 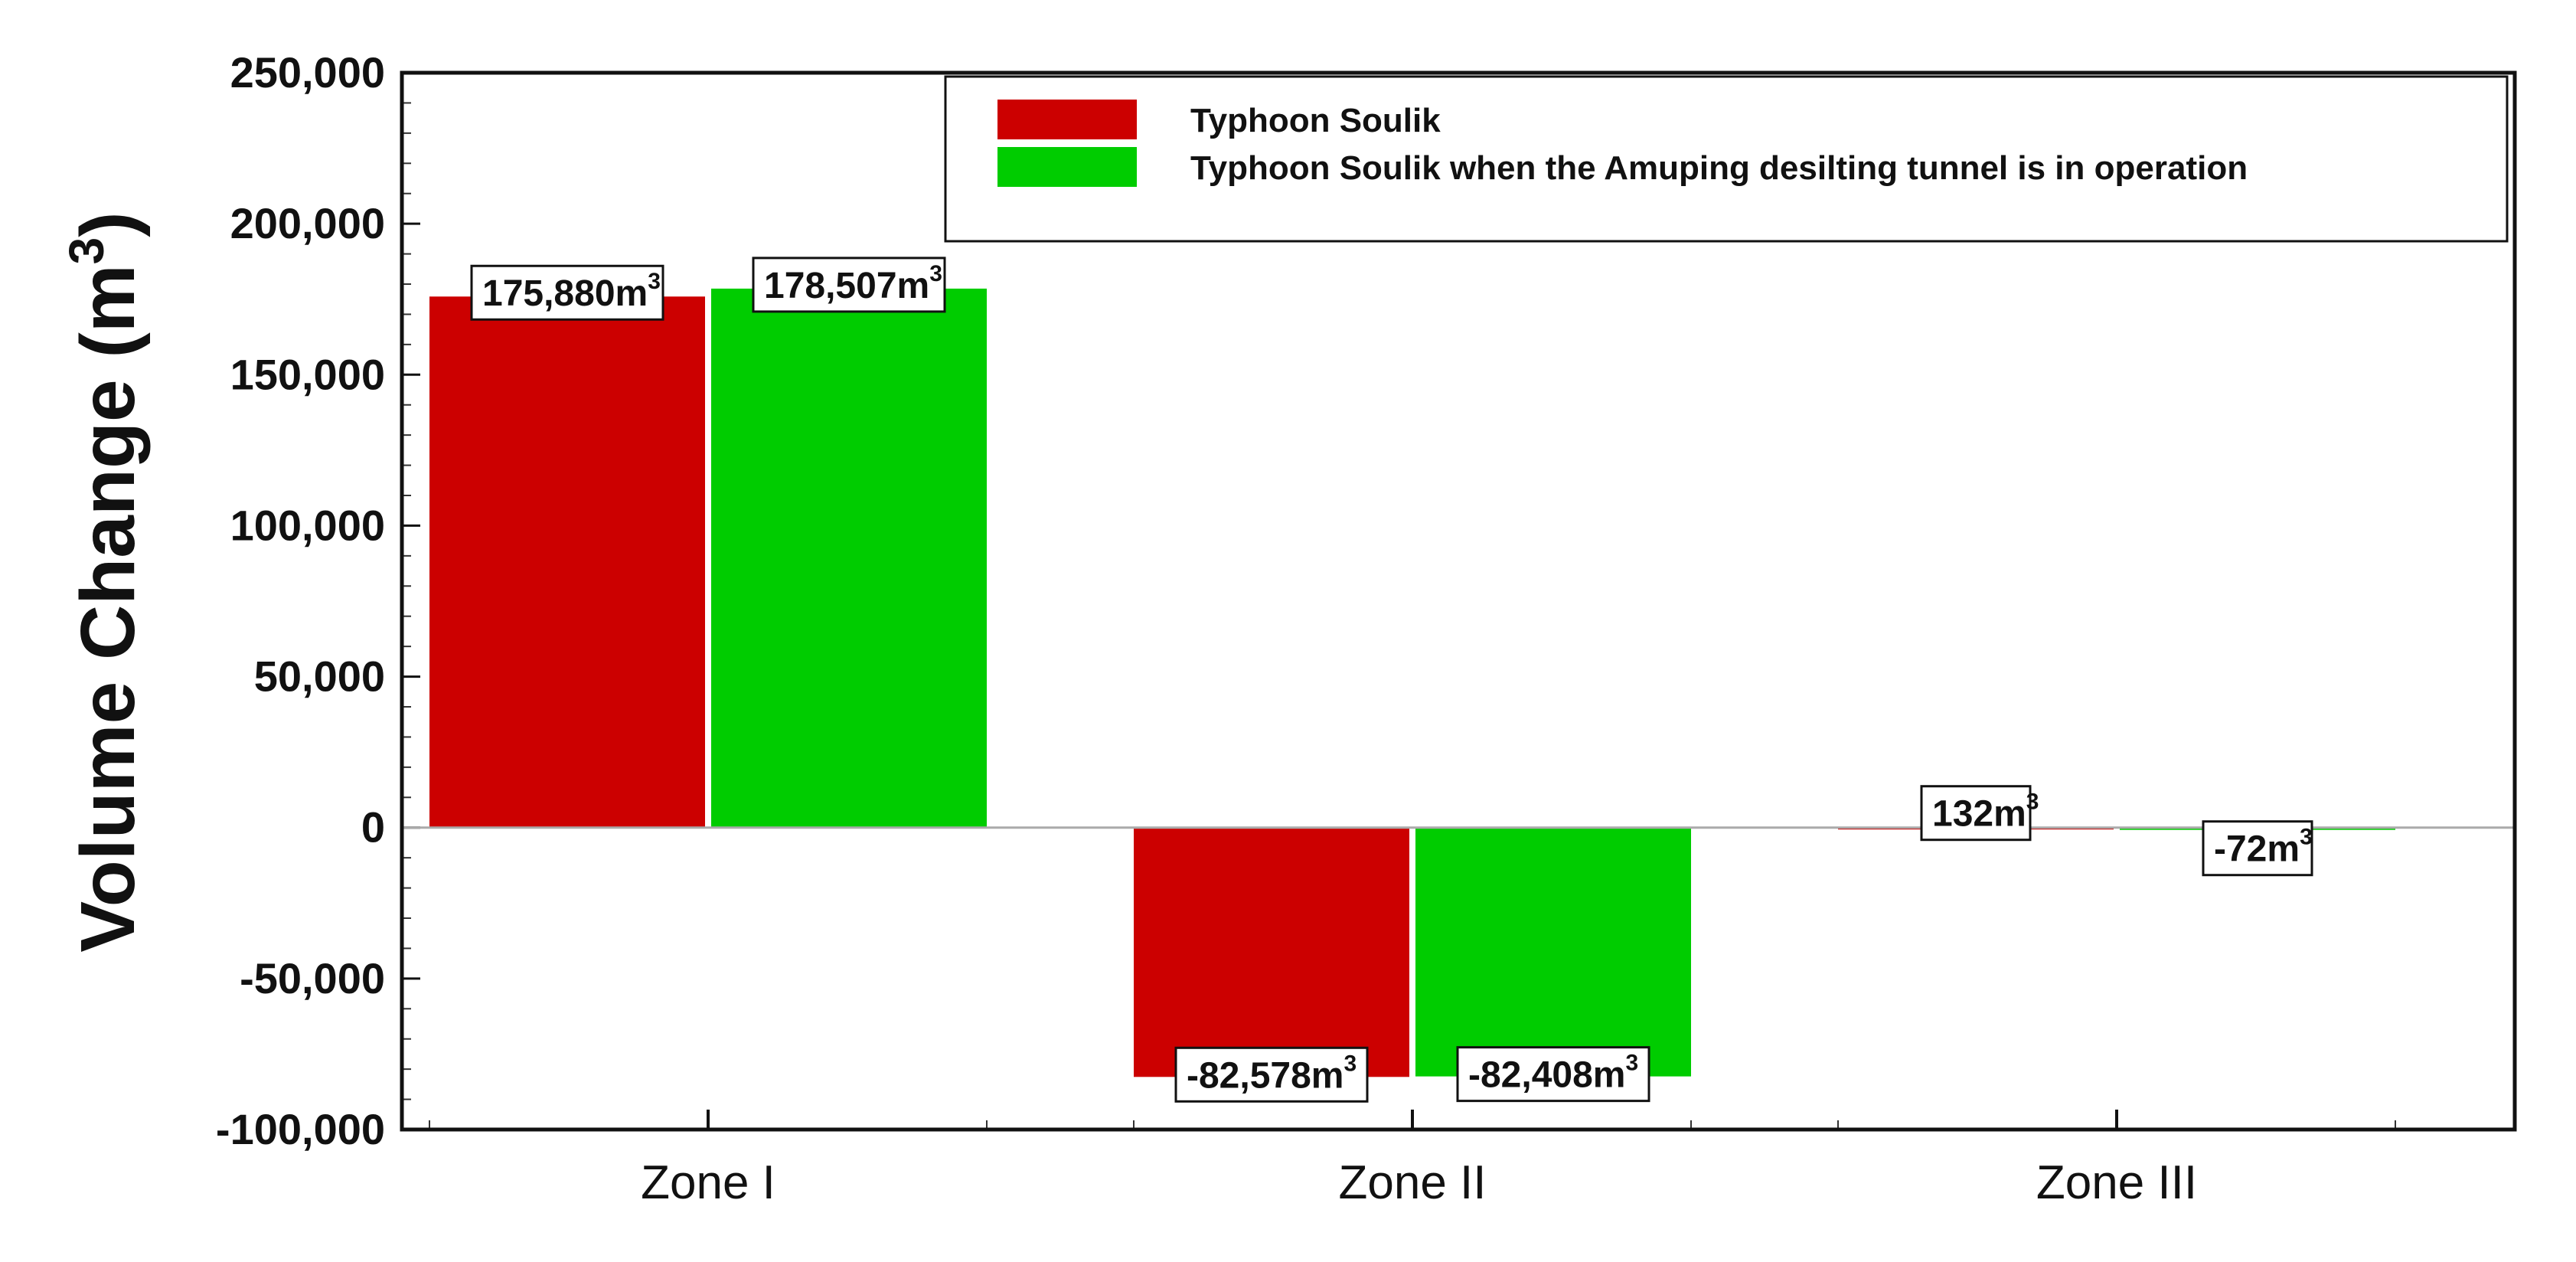 I want to click on data-label-text: 132m3, so click(x=1985, y=812).